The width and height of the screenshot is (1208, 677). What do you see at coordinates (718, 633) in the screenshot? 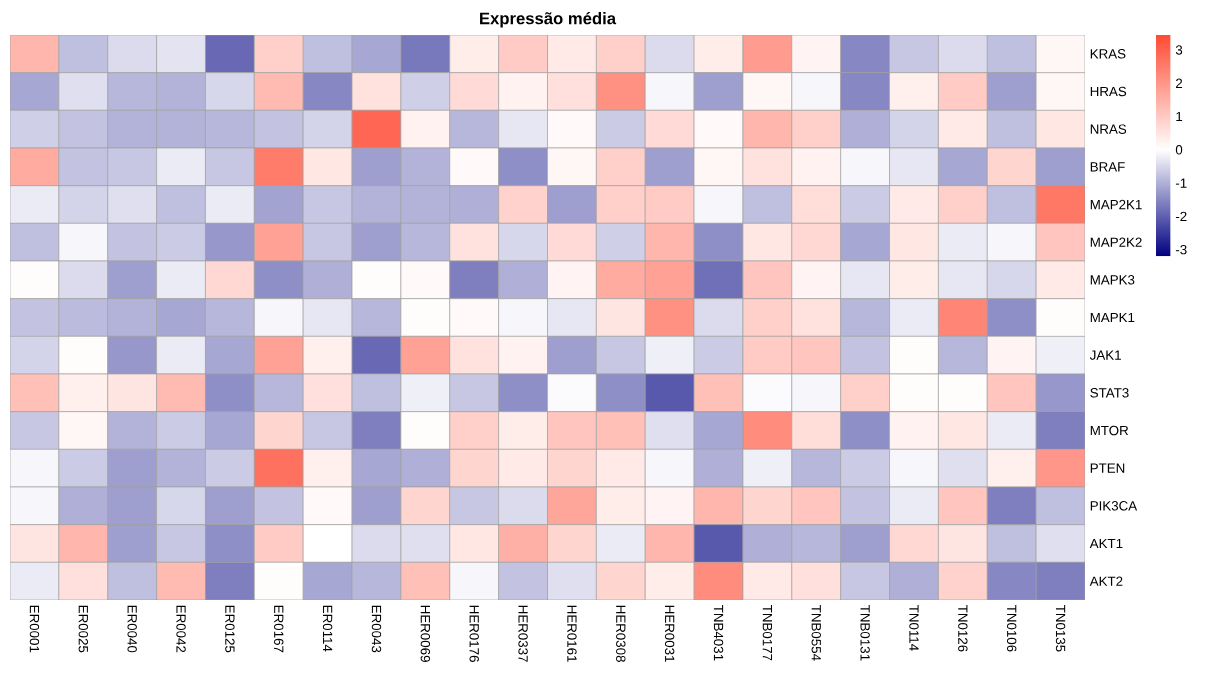
I see `x-tick-label: TNB4031` at bounding box center [718, 633].